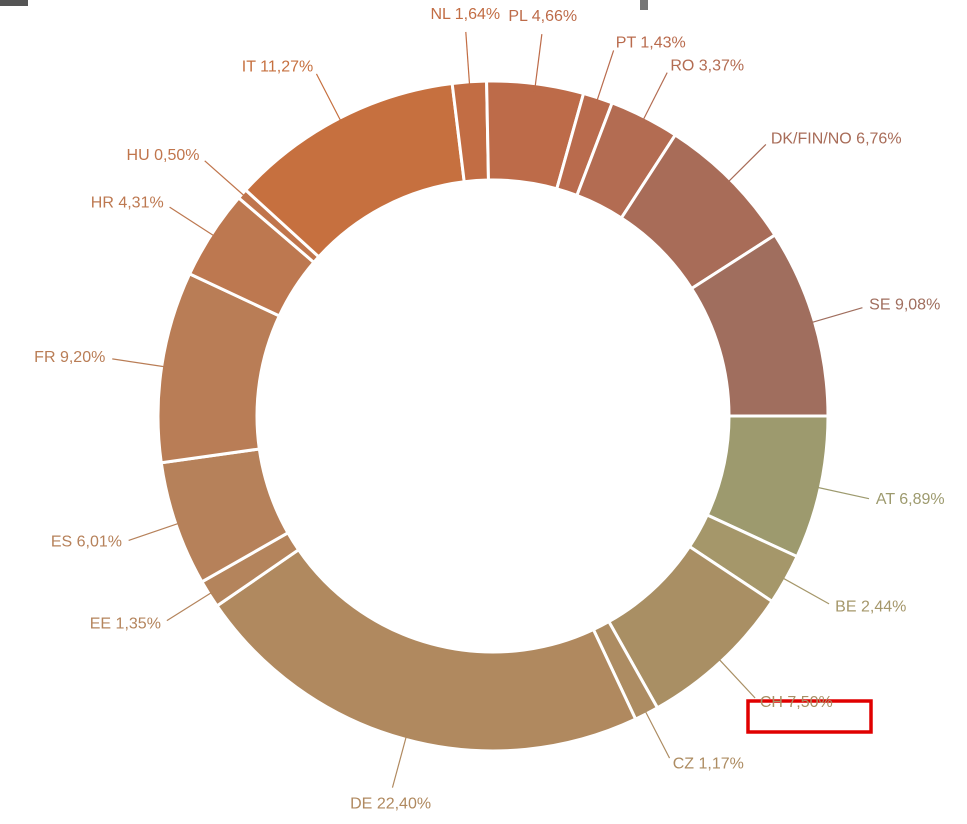 This screenshot has width=967, height=824. I want to click on category-label: PL, so click(518, 16).